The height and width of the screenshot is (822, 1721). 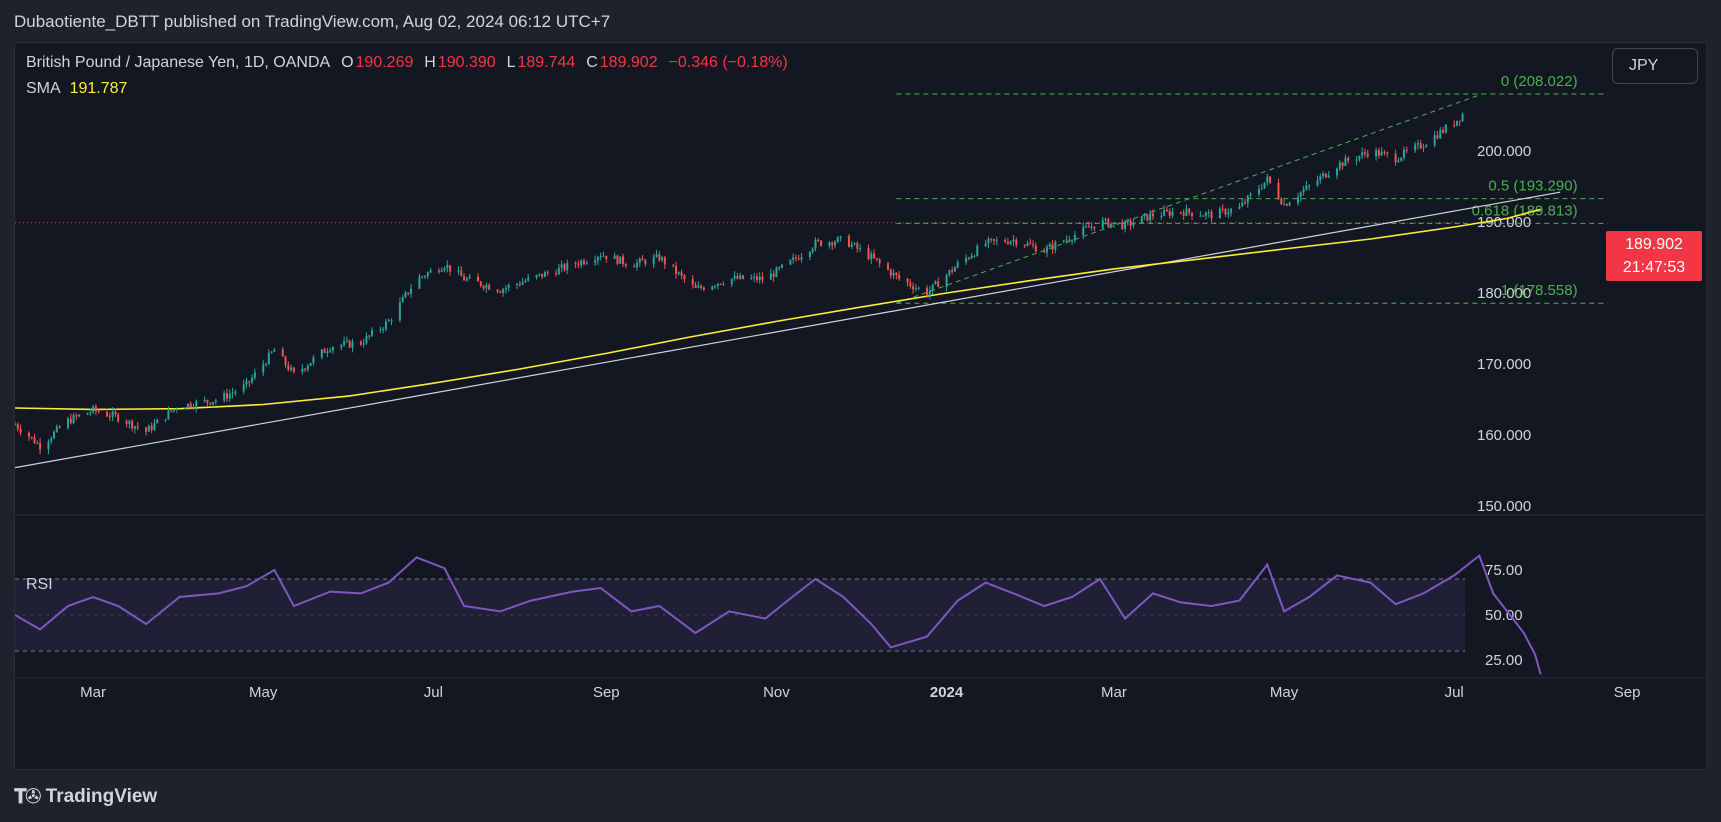 I want to click on time-tick-label: 2024, so click(x=947, y=692).